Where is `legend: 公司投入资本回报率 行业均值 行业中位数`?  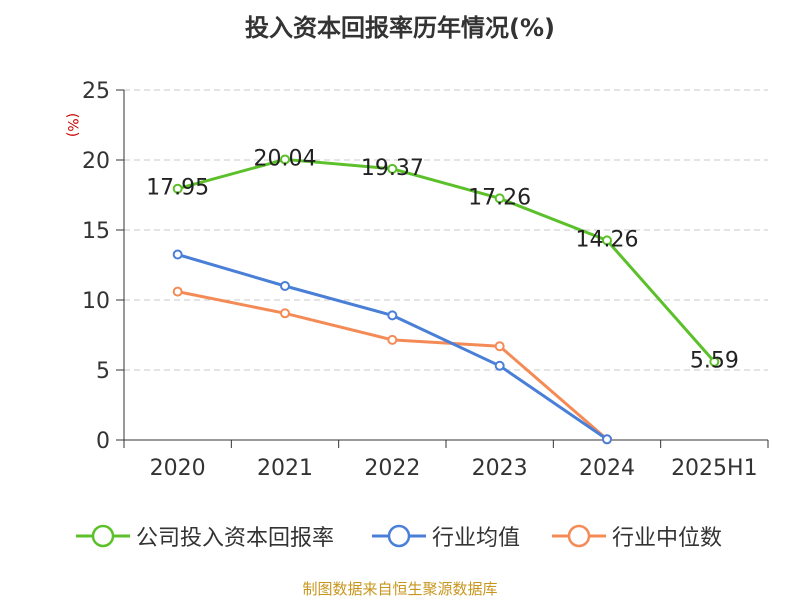
legend: 公司投入资本回报率 行业均值 行业中位数 is located at coordinates (400, 536).